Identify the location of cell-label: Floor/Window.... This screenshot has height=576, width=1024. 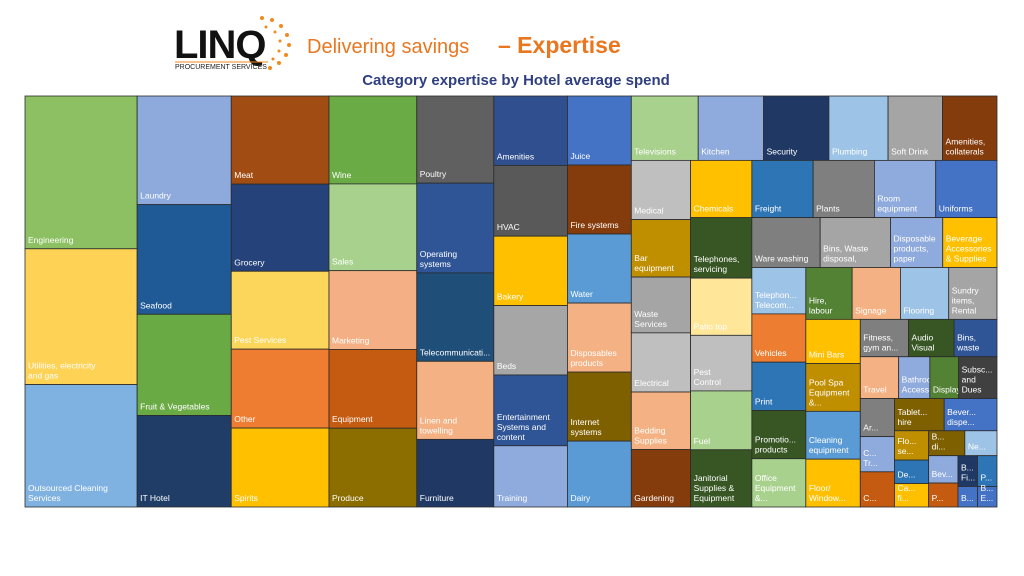
(827, 493).